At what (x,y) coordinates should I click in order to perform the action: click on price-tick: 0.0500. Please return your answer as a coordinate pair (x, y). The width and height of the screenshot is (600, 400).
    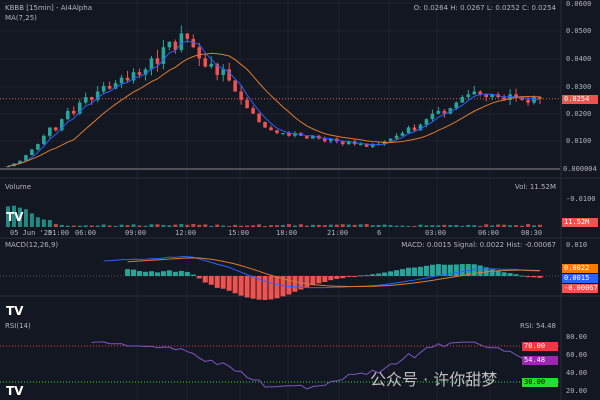
    Looking at the image, I should click on (579, 31).